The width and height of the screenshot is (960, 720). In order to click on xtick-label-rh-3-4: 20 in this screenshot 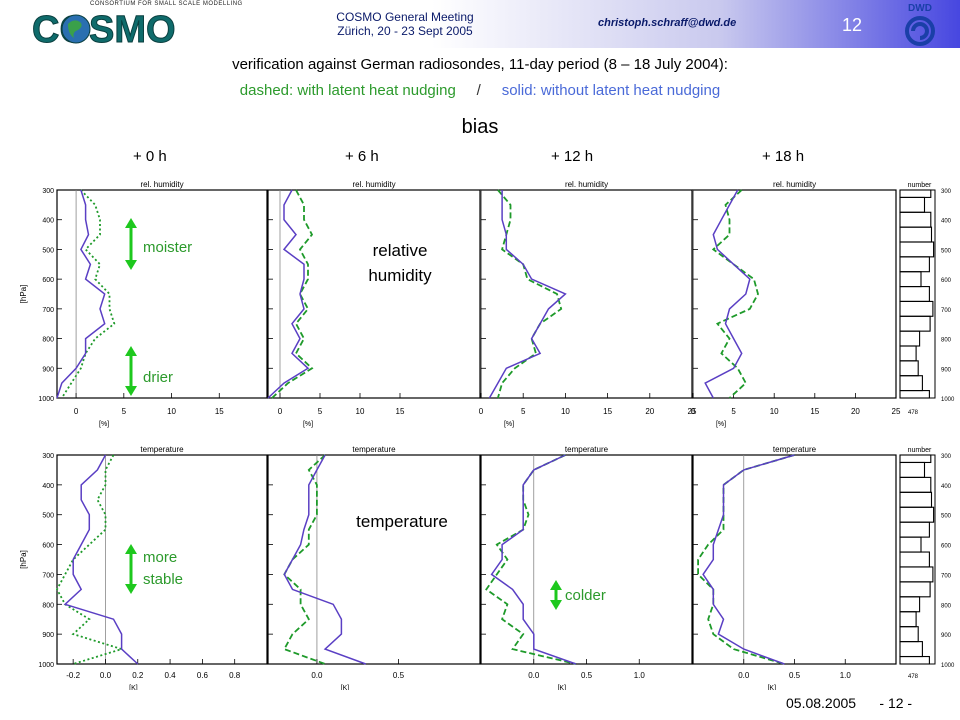, I will do `click(855, 411)`.